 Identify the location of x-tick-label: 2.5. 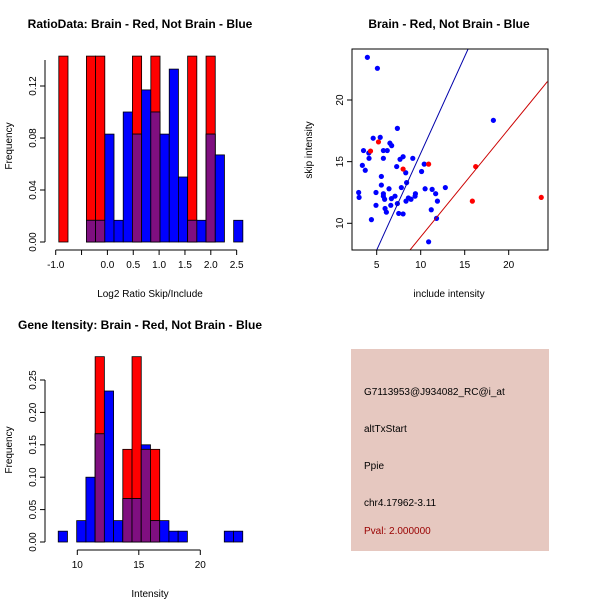
(237, 265).